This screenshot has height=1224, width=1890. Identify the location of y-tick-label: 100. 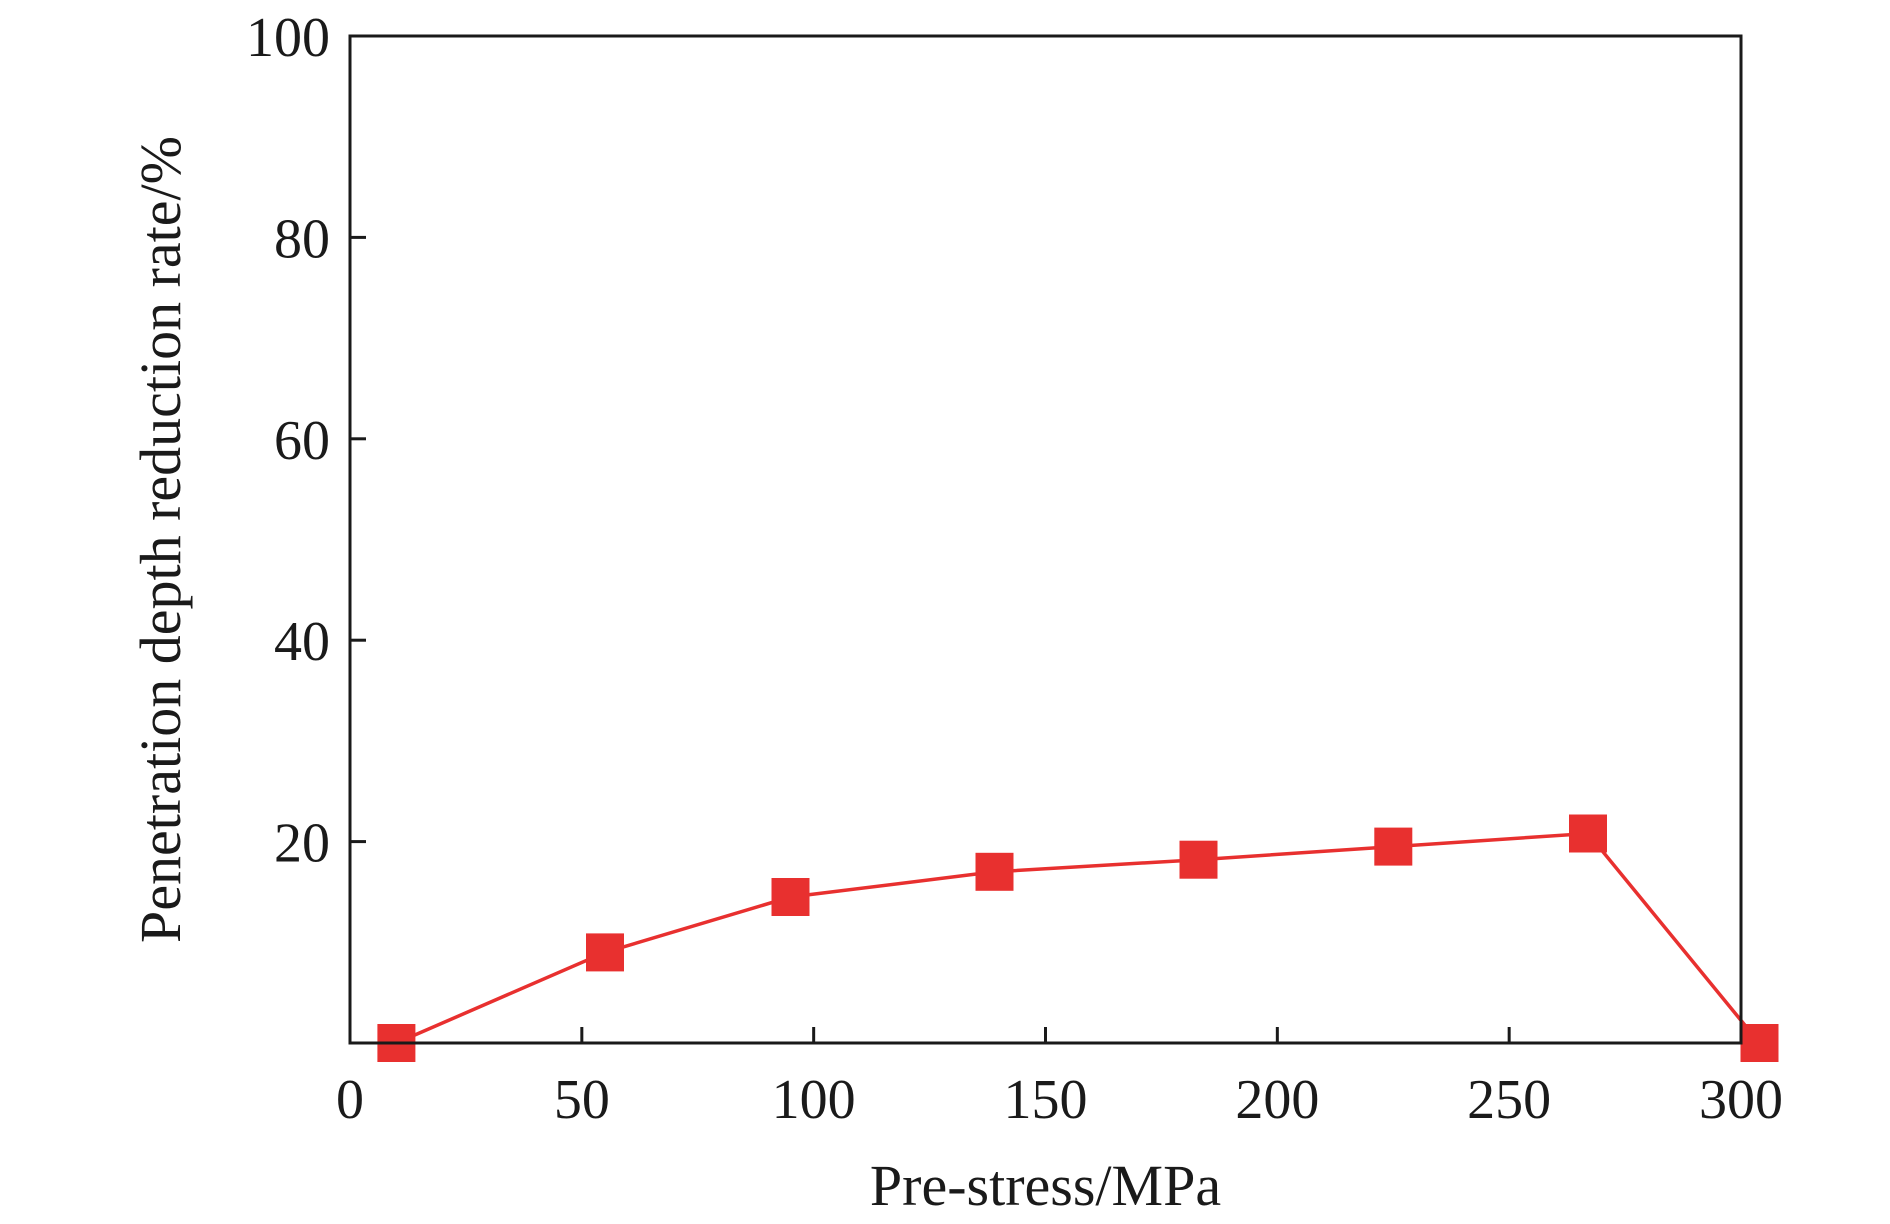
(288, 38).